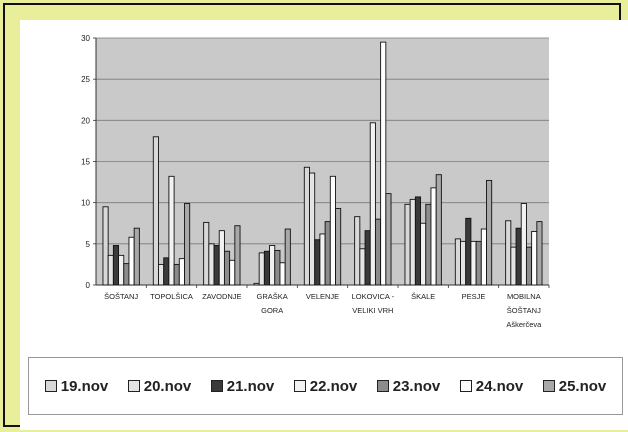 This screenshot has width=628, height=432. I want to click on x-category-label: VELIKI VRH, so click(372, 310).